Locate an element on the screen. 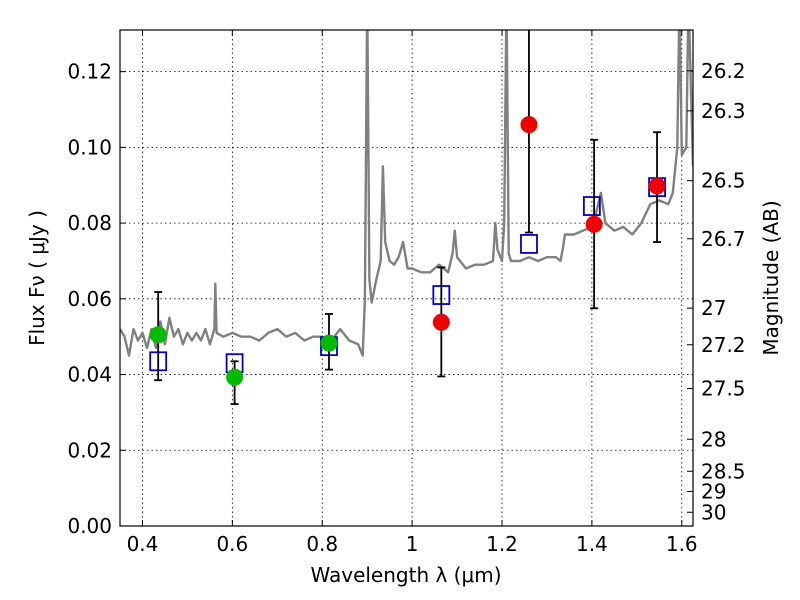 The height and width of the screenshot is (600, 800). y2-tick-label: 26.3 is located at coordinates (723, 111).